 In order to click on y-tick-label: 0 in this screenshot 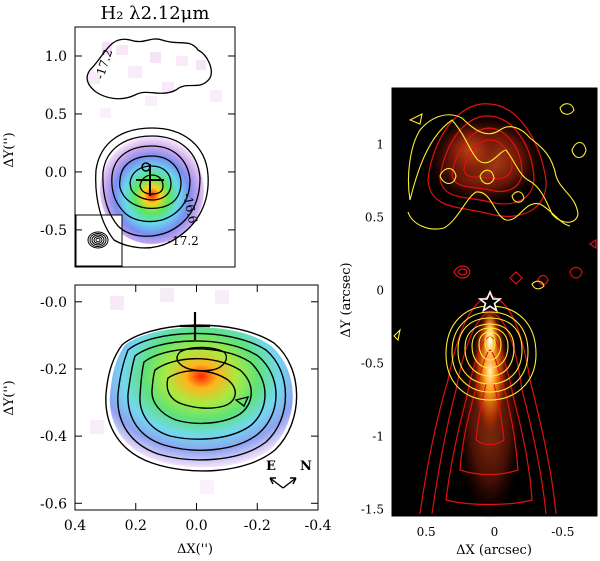, I will do `click(380, 291)`.